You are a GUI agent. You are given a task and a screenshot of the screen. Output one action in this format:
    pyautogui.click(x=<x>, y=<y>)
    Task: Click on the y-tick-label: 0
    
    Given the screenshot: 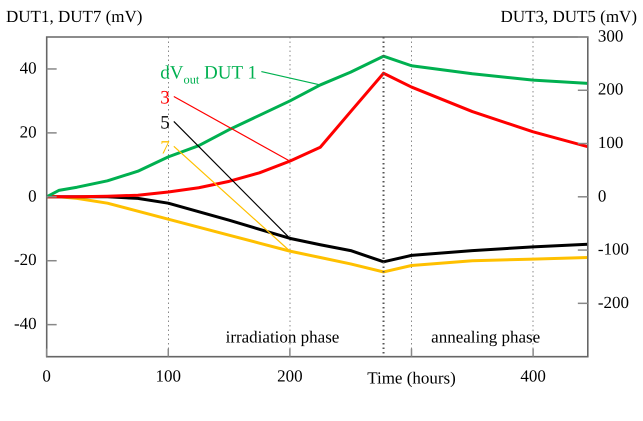 What is the action you would take?
    pyautogui.click(x=32, y=196)
    